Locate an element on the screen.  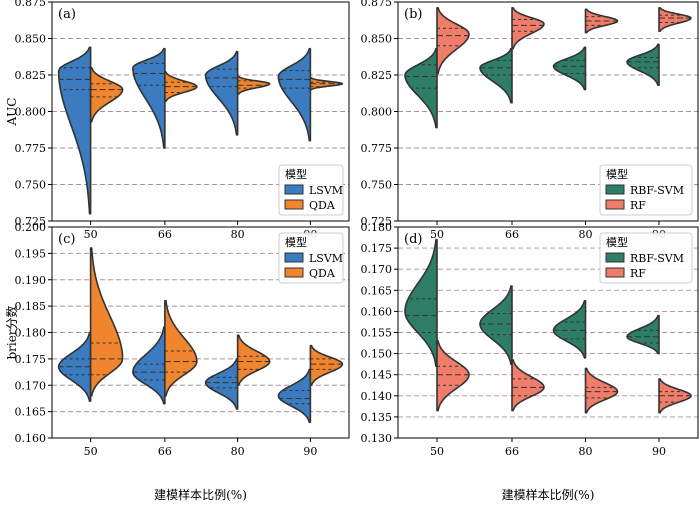
y-tick-label: 0.195 is located at coordinates (31, 253).